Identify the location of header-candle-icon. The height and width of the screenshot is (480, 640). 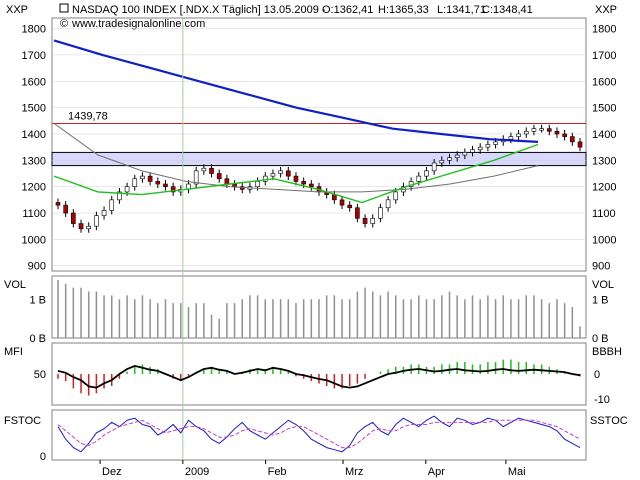
(64, 8).